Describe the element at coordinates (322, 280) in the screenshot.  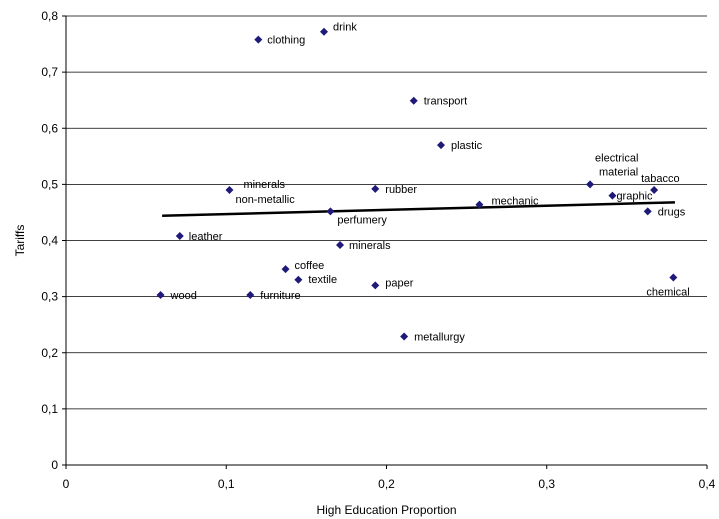
I see `point-label: textile` at that location.